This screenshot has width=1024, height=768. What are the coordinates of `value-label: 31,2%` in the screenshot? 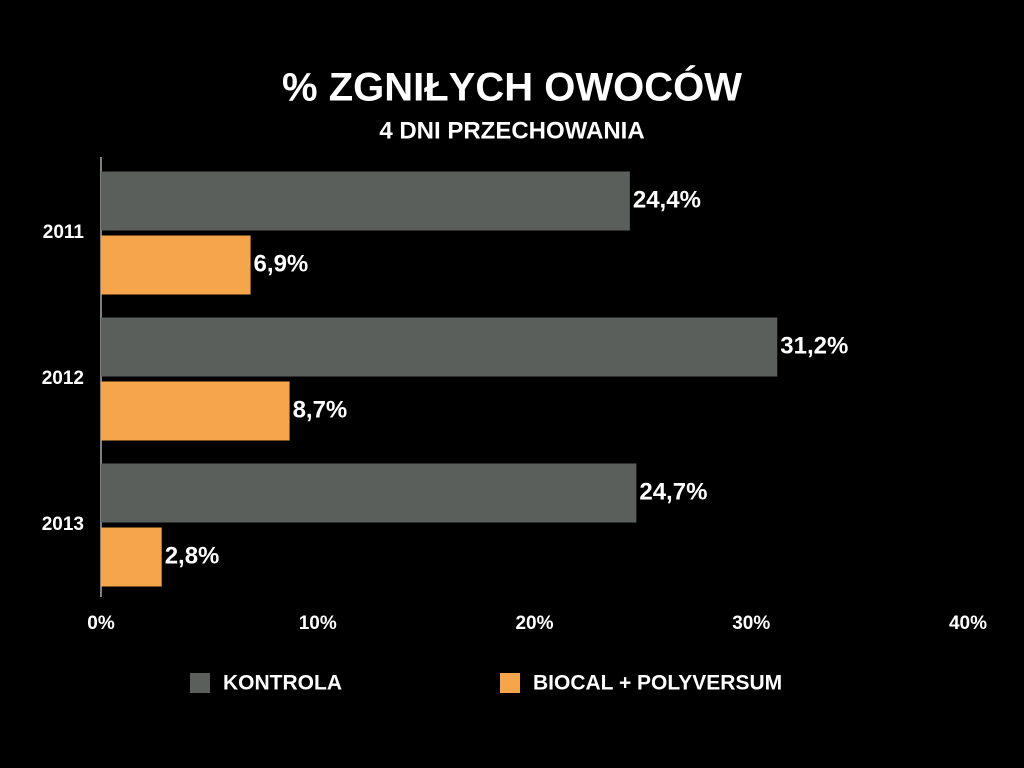 It's located at (814, 345).